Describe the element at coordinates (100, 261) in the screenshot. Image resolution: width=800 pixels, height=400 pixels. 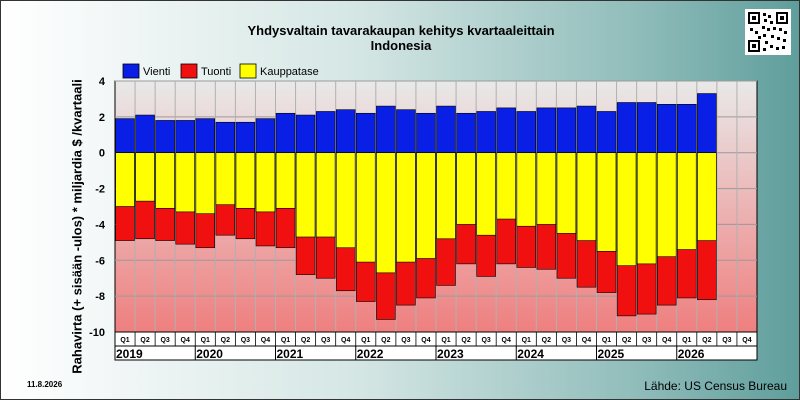
I see `y-tick-label: -6` at that location.